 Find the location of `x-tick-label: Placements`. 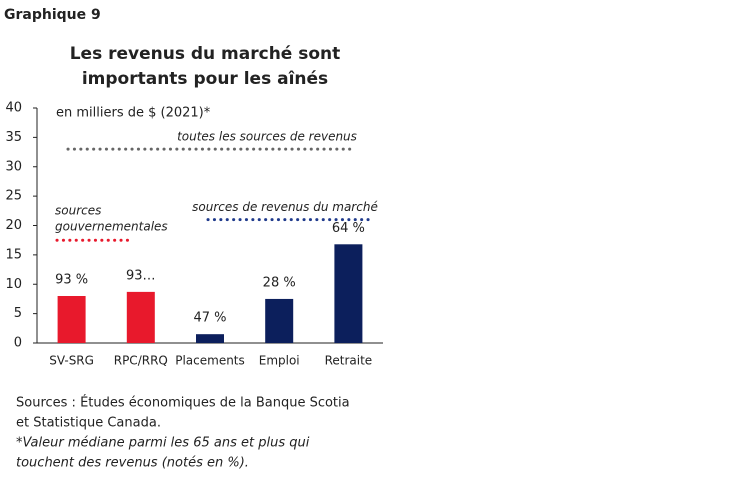

x-tick-label: Placements is located at coordinates (210, 361).